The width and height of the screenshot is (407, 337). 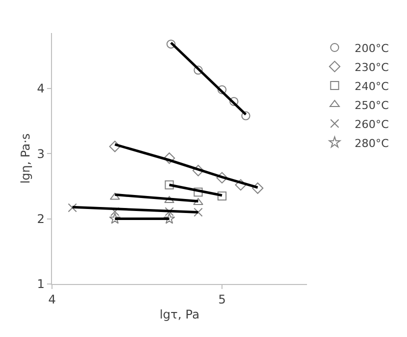 I want to click on x-tick-label: 5, so click(x=222, y=299).